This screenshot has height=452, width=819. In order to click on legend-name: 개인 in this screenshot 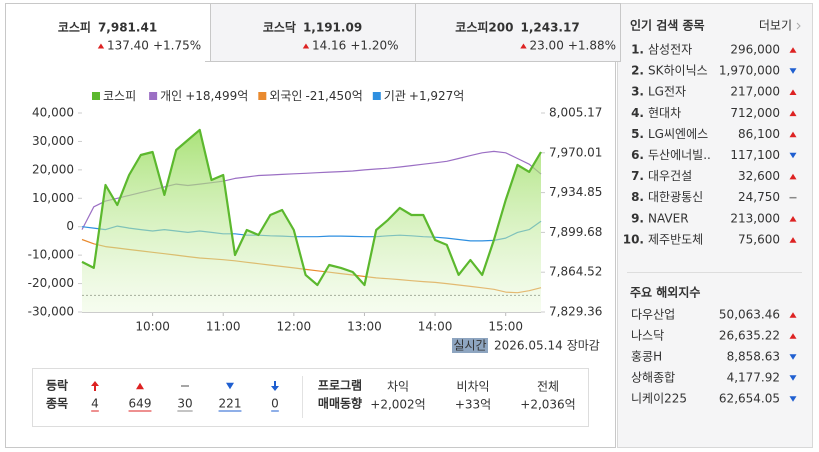, I will do `click(171, 96)`.